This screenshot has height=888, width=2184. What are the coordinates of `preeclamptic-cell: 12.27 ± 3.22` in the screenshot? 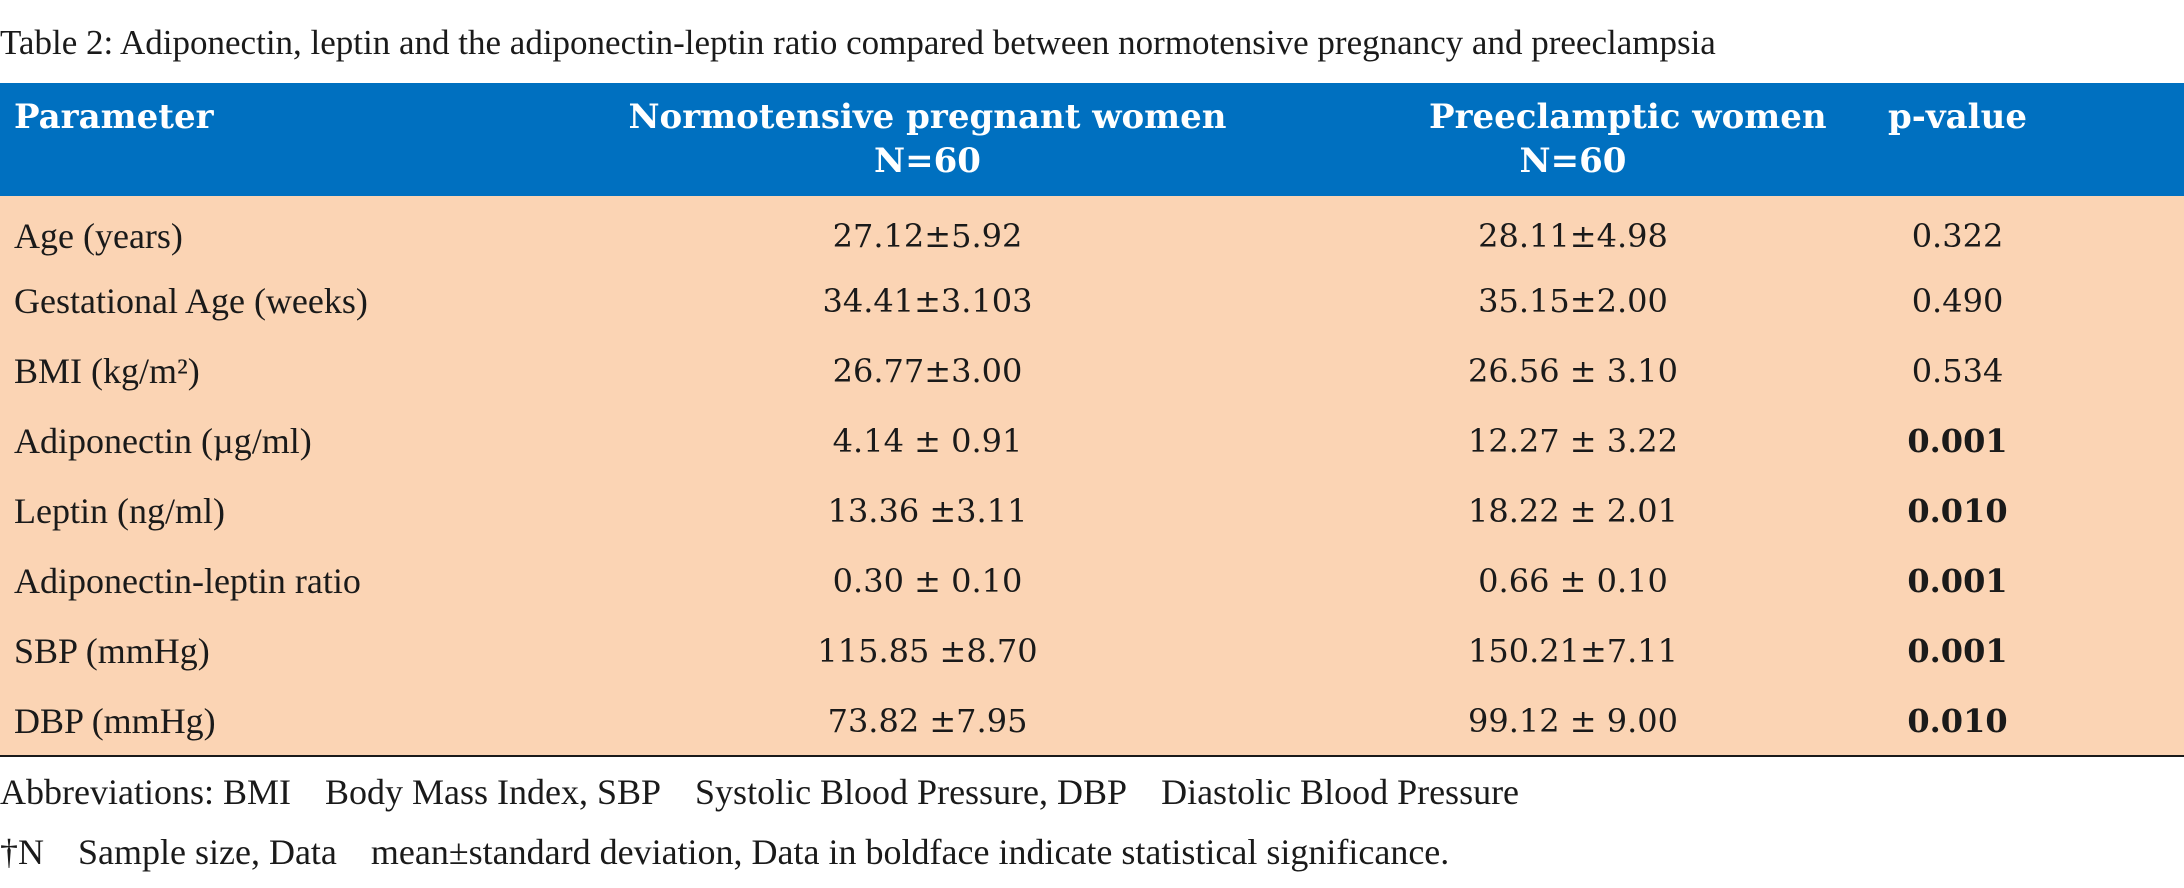 It's located at (1572, 441).